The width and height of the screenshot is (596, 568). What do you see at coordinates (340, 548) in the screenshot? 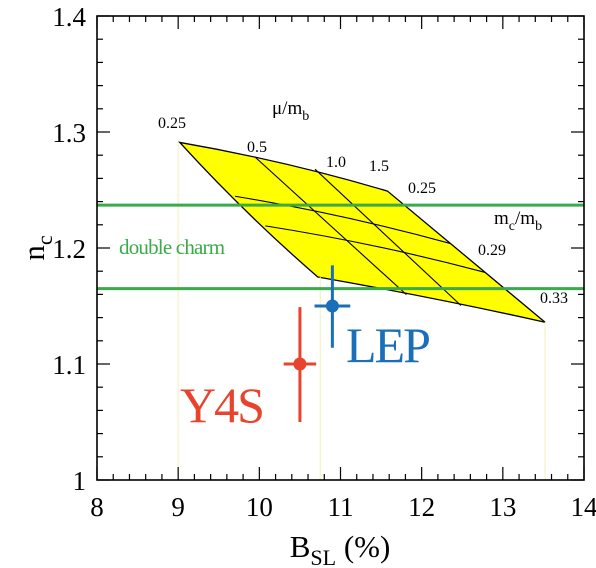
I see `x-axis-title: BSL (%)` at bounding box center [340, 548].